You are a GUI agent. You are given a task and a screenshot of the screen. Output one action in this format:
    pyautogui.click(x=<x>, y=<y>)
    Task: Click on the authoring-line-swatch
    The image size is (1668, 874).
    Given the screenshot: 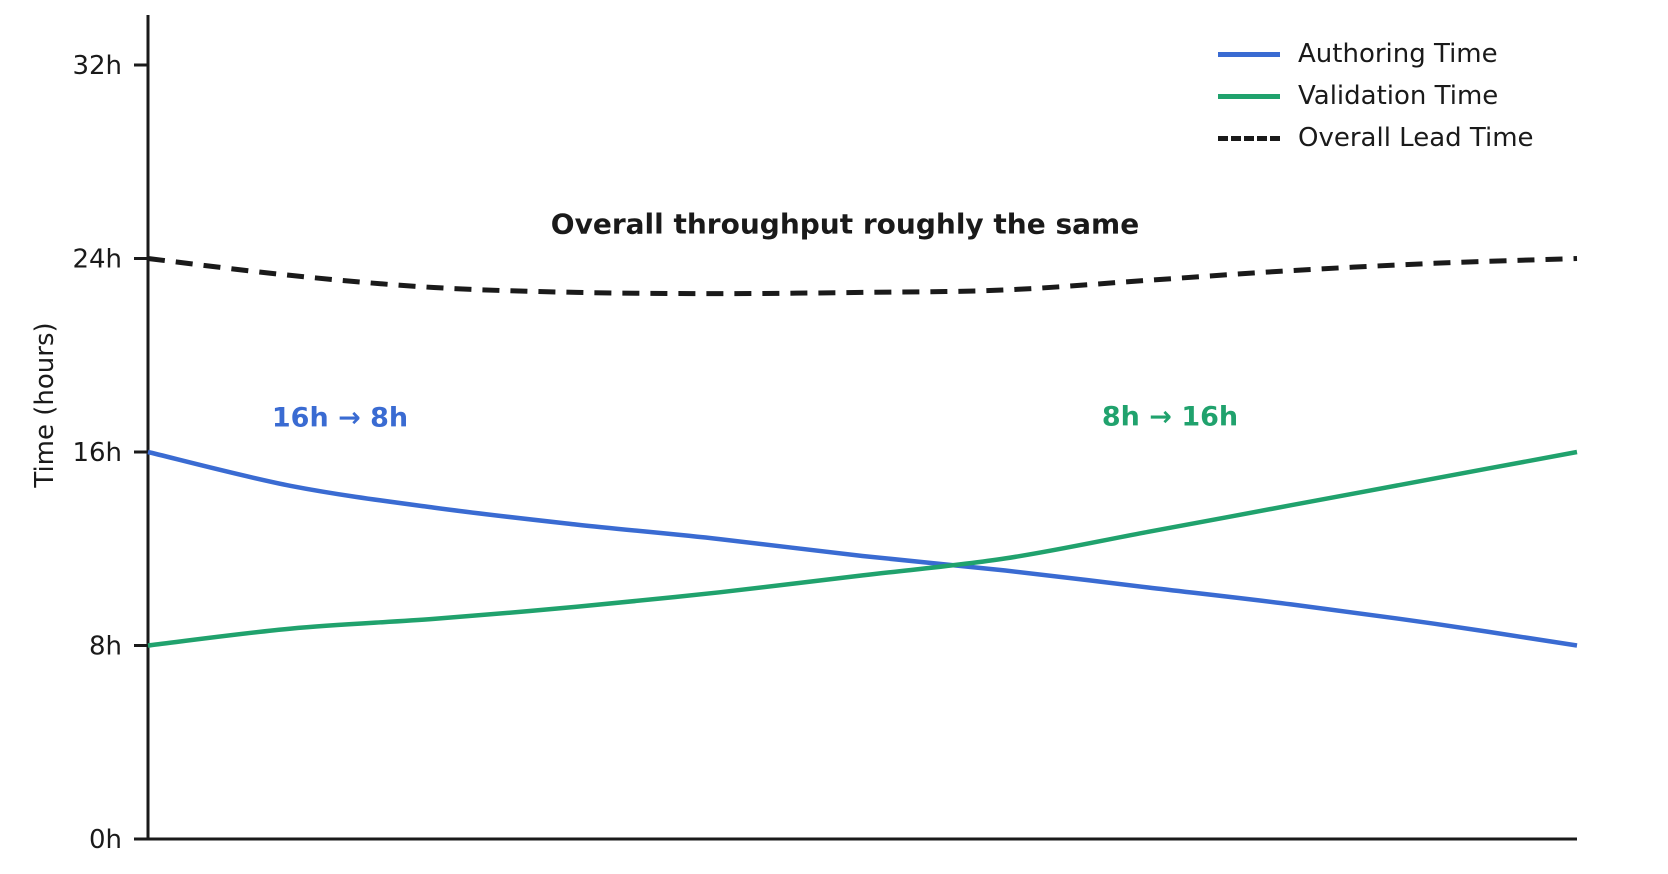 What is the action you would take?
    pyautogui.click(x=1249, y=54)
    